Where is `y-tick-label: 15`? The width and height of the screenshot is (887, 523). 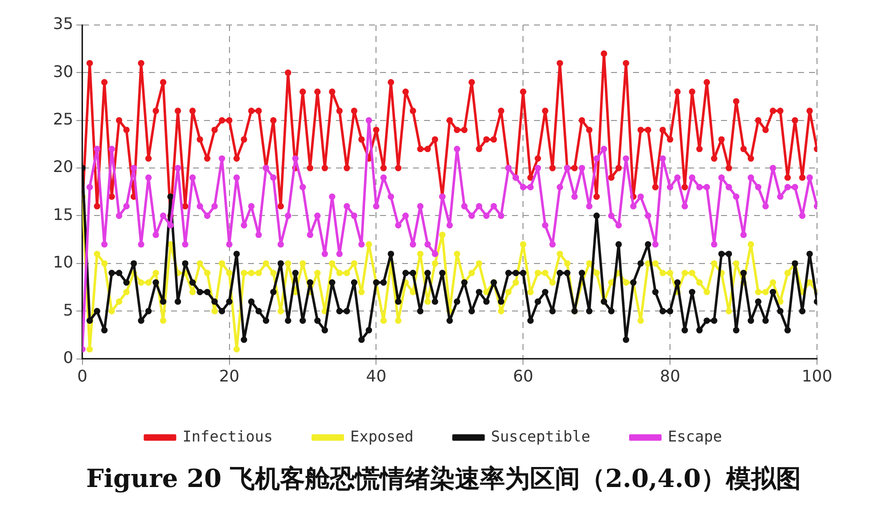
y-tick-label: 15 is located at coordinates (63, 214).